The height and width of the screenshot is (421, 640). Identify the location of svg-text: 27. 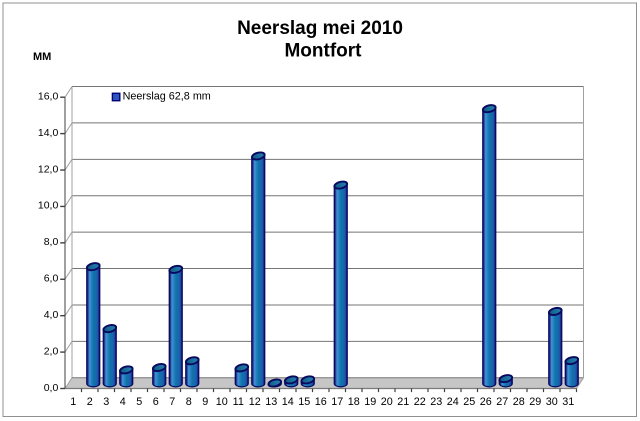
(502, 402).